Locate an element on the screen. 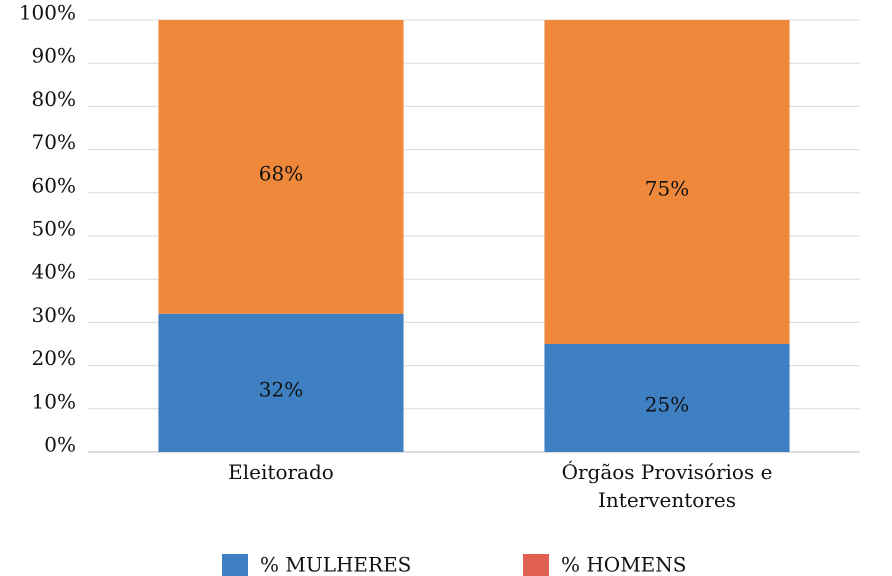 This screenshot has height=576, width=892. y-tick-label: 70% is located at coordinates (54, 142).